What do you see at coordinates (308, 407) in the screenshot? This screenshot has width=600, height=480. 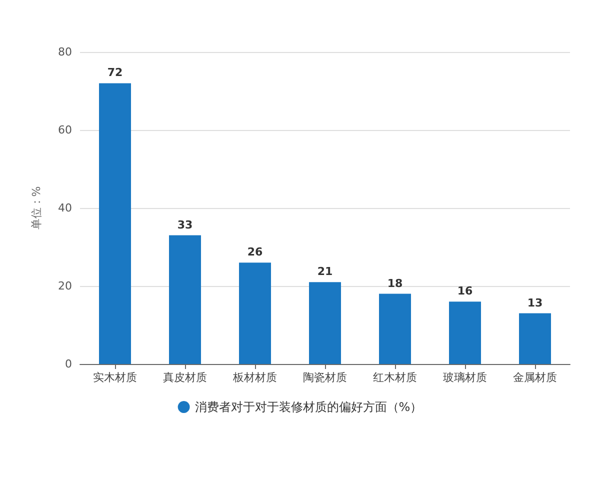 I see `legend-label: 消费者对于对于装修材质的偏好方面（%）` at bounding box center [308, 407].